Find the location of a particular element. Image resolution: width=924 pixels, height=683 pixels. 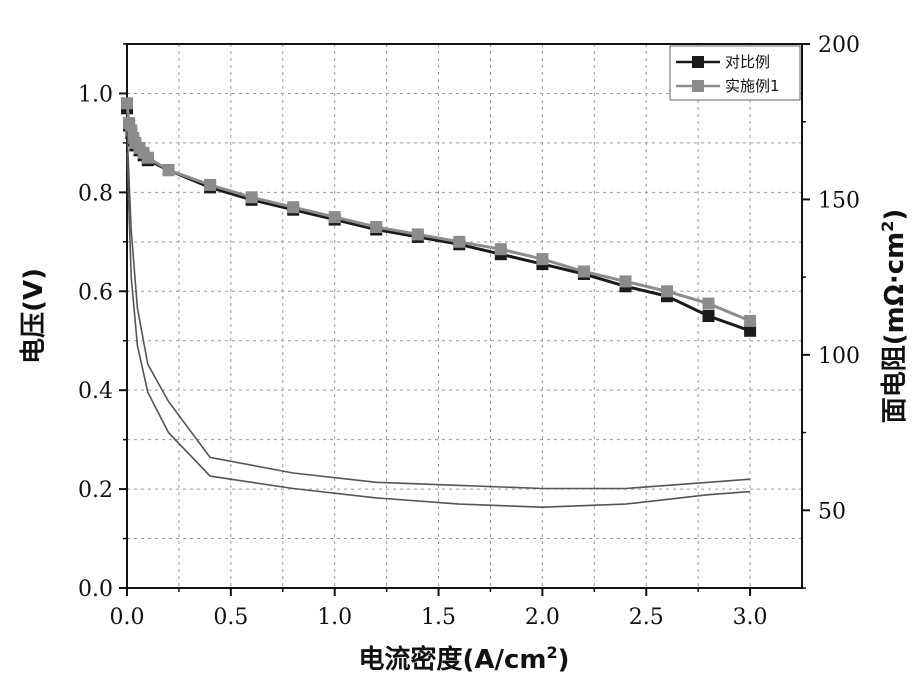

y-left-tick-label: 0.4 is located at coordinates (95, 391).